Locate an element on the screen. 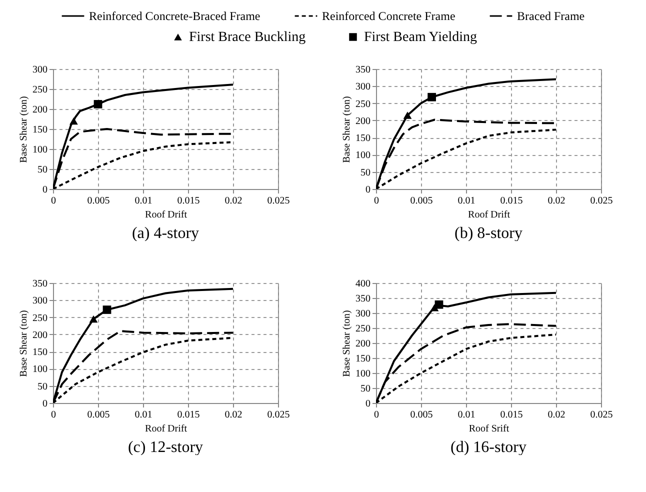  legend-label: First Brace Buckling is located at coordinates (247, 37).